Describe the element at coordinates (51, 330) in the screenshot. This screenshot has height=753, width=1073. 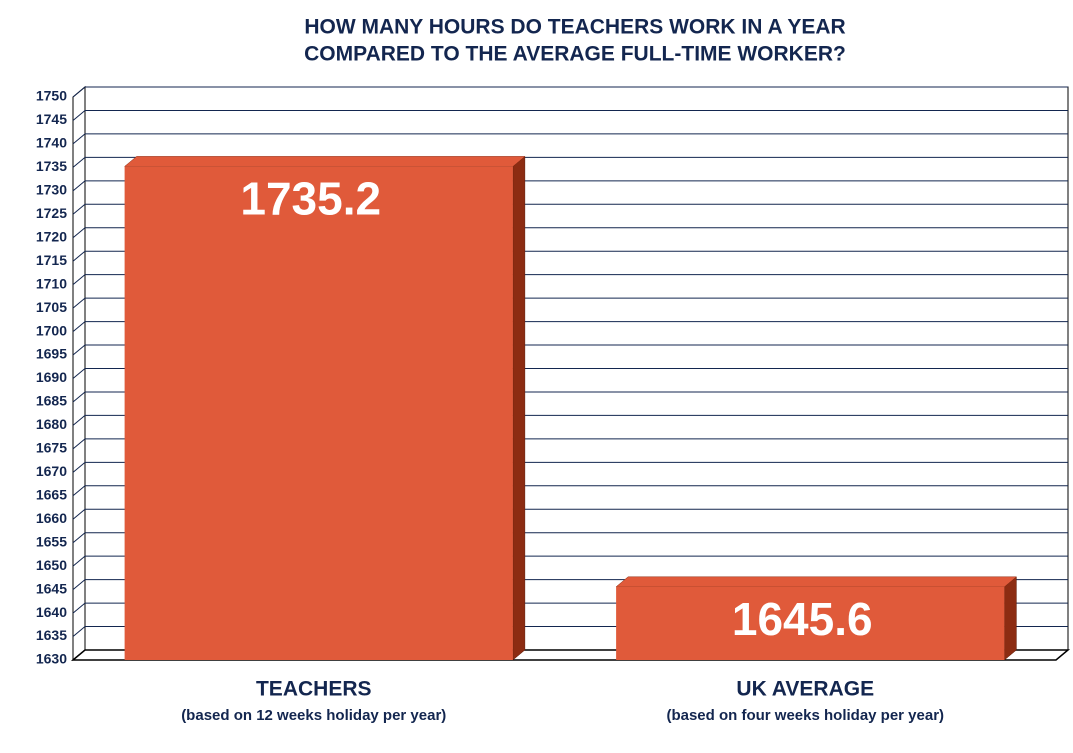
I see `y-tick-label: 1700` at that location.